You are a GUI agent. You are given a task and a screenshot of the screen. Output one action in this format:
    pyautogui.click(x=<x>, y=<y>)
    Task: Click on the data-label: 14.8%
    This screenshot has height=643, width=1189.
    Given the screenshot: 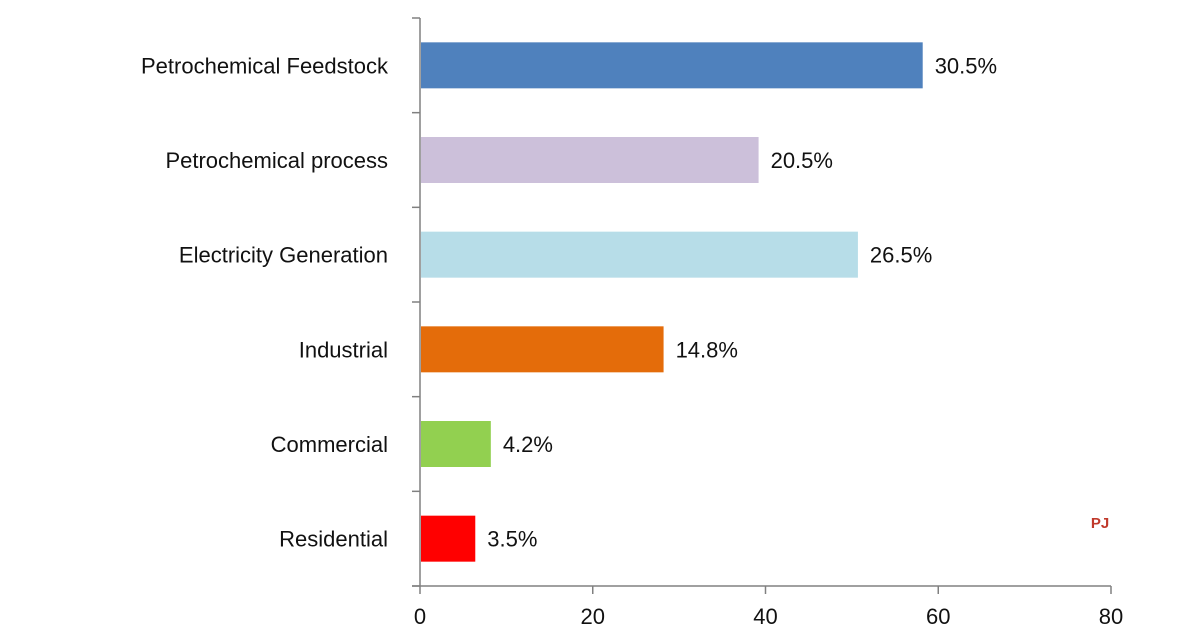 What is the action you would take?
    pyautogui.click(x=707, y=349)
    